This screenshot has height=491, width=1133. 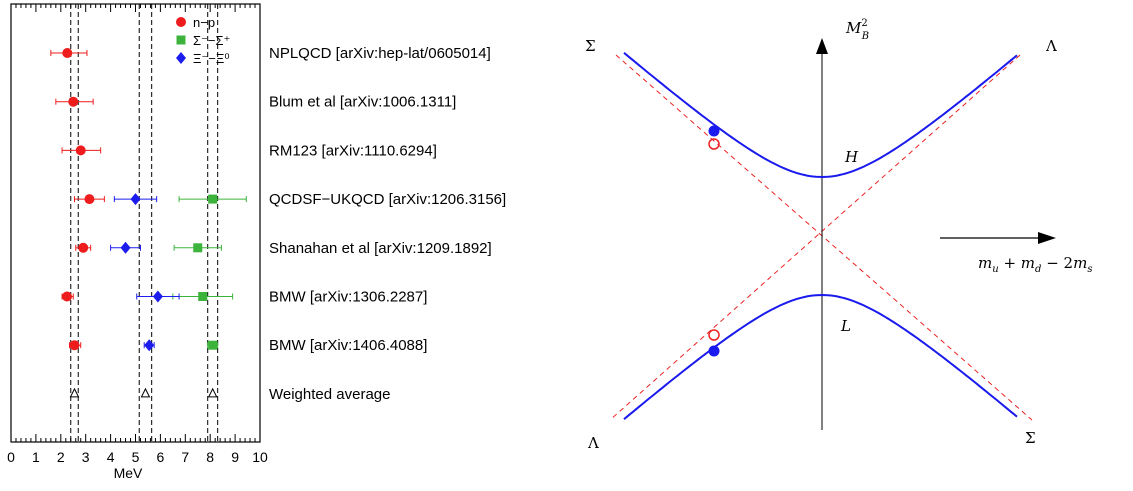 I want to click on x-tick-label: 9, so click(x=235, y=457).